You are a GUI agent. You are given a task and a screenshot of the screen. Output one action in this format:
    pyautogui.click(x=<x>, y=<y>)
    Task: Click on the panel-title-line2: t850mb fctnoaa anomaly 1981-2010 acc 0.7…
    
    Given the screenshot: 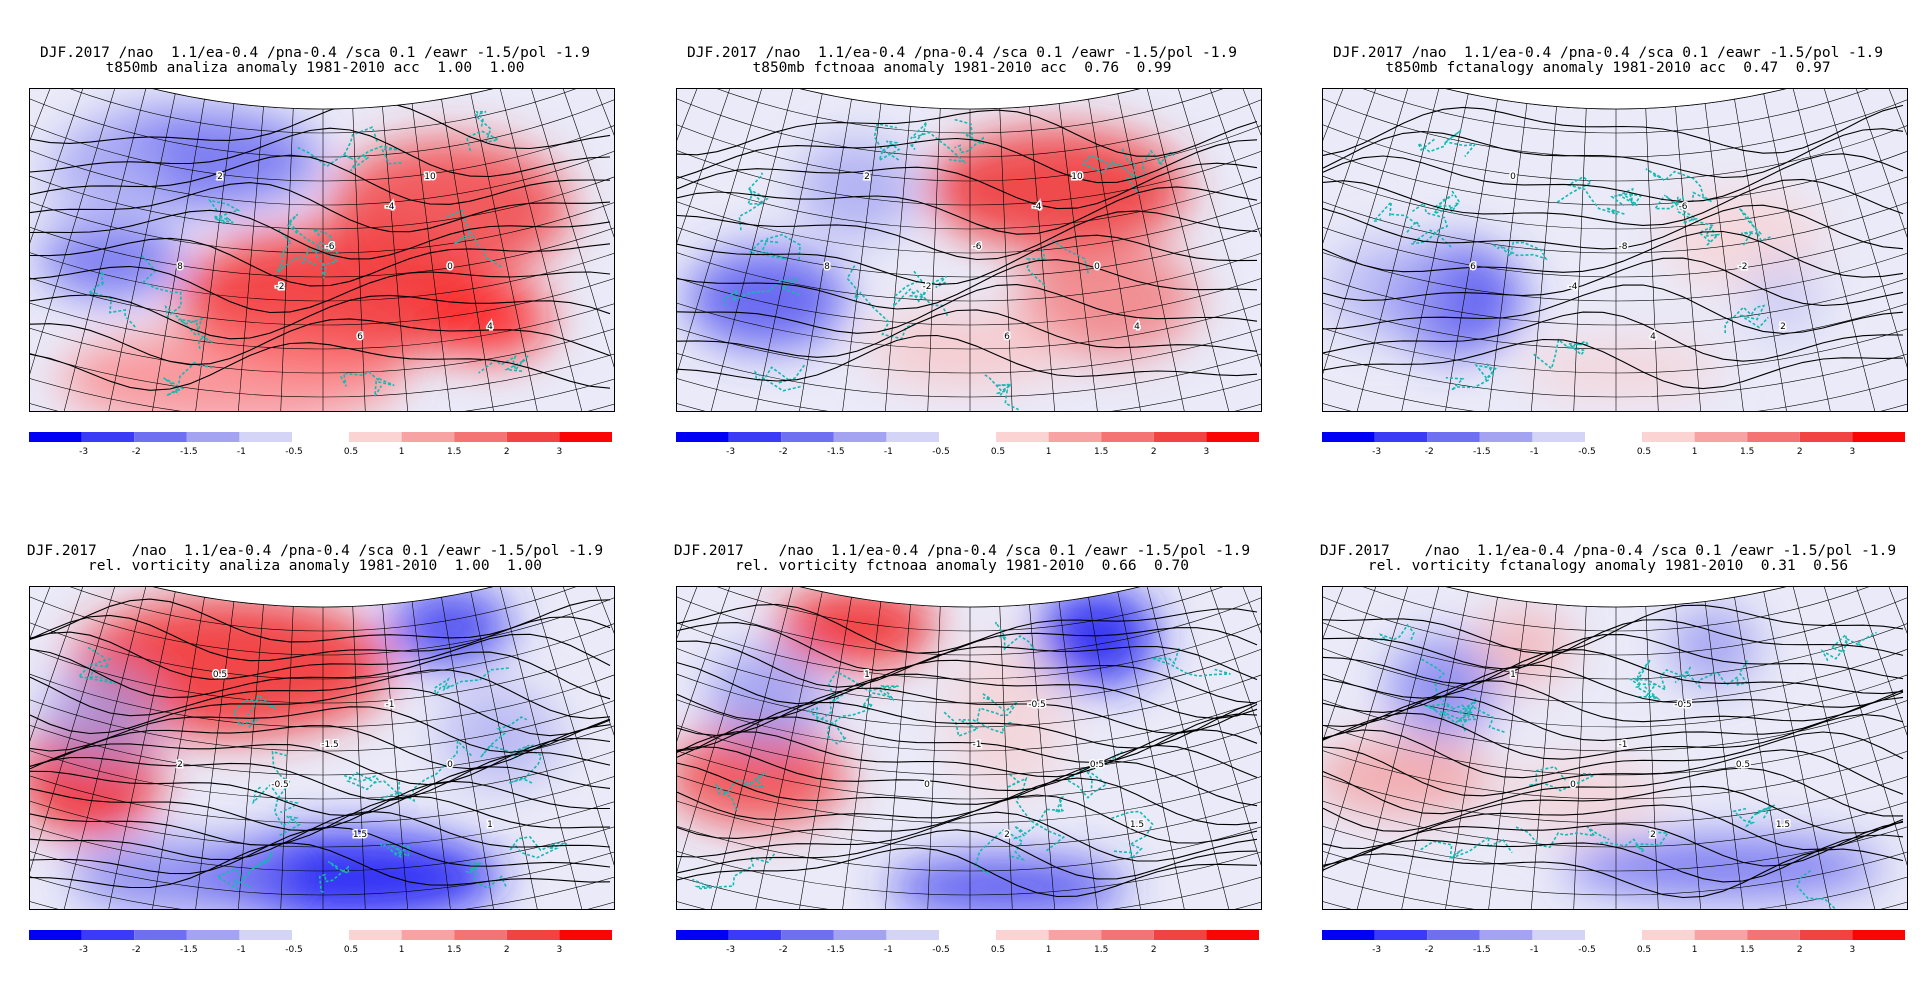 What is the action you would take?
    pyautogui.click(x=962, y=68)
    